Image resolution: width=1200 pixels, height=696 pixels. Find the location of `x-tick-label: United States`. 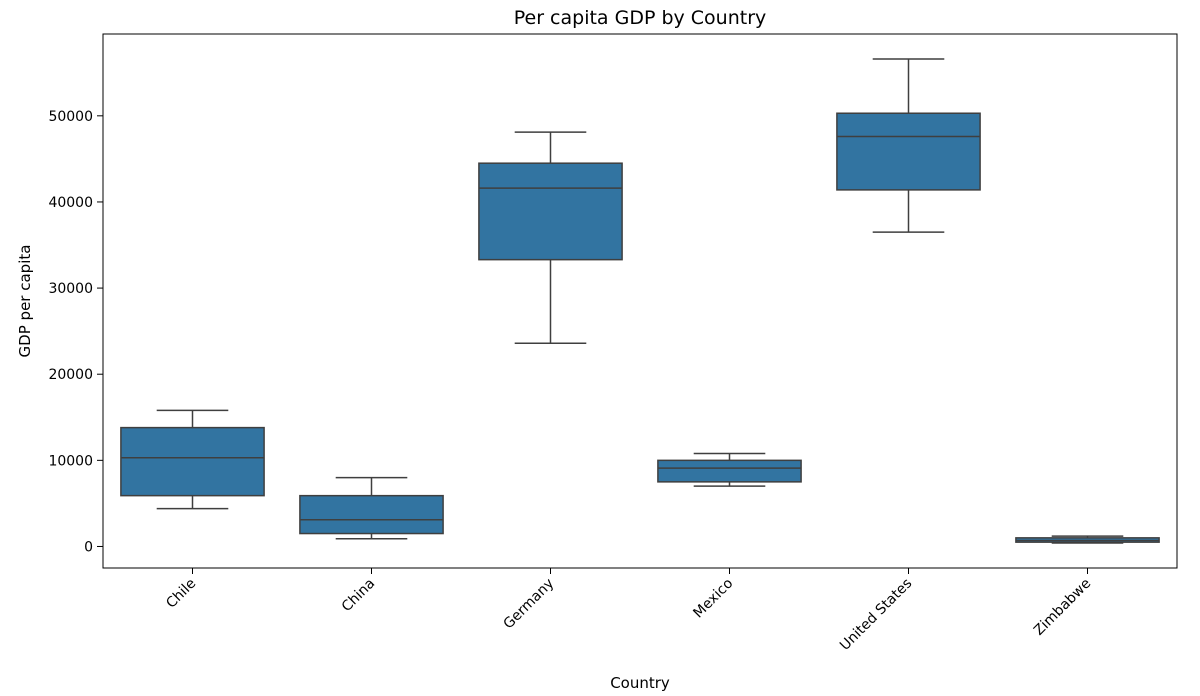

x-tick-label: United States is located at coordinates (876, 615).